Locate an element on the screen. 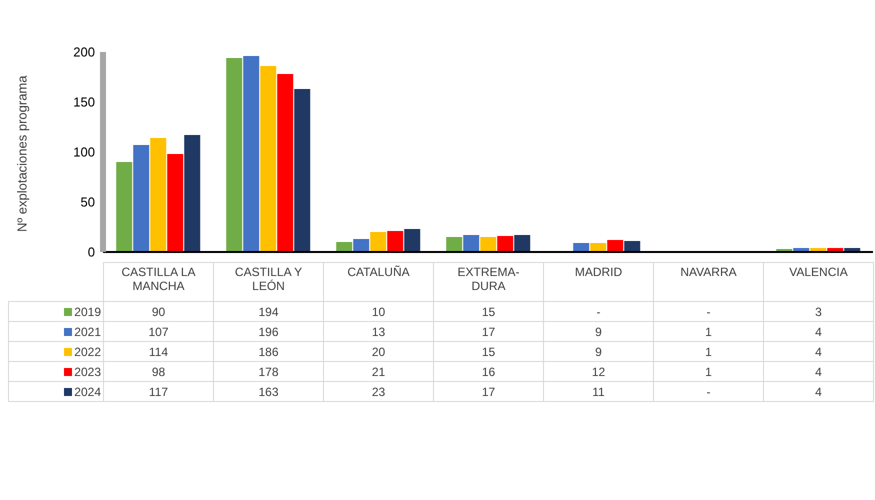 The width and height of the screenshot is (875, 500). legend-label: 2019 is located at coordinates (56, 312).